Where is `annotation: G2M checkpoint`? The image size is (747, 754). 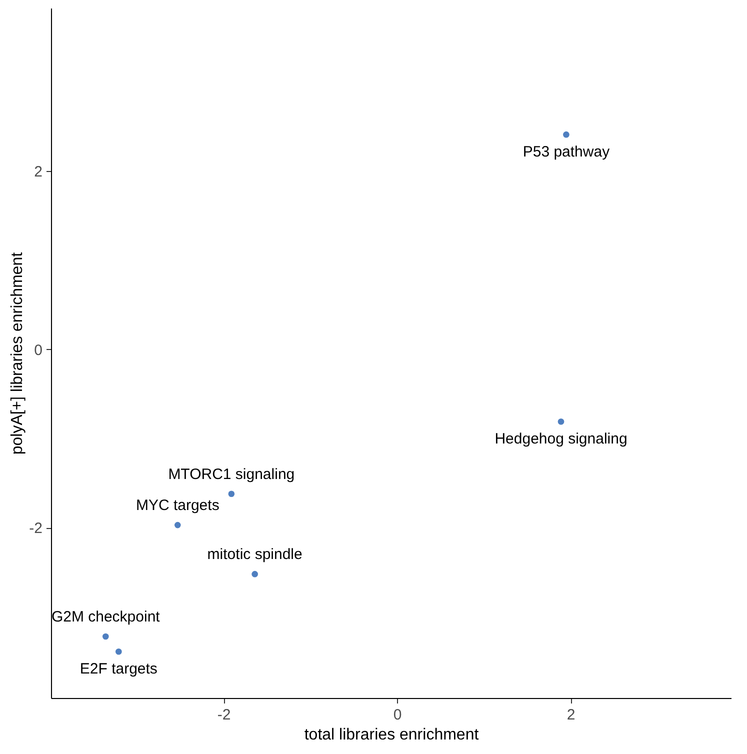 annotation: G2M checkpoint is located at coordinates (106, 617).